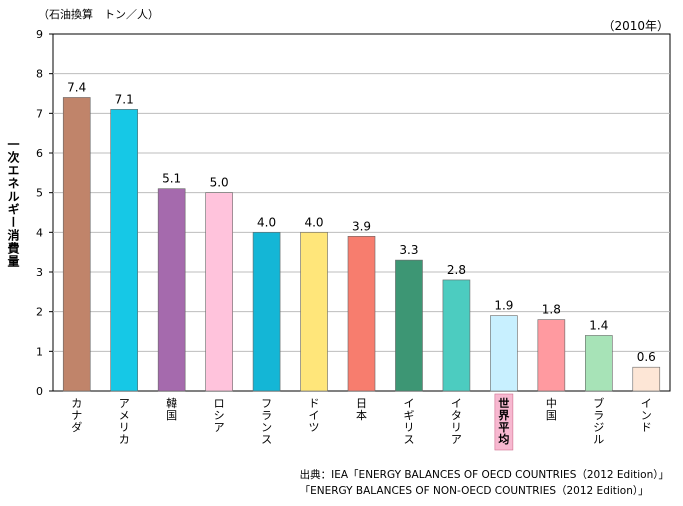 This screenshot has height=506, width=683. Describe the element at coordinates (39, 232) in the screenshot. I see `y-tick-label: 4` at that location.